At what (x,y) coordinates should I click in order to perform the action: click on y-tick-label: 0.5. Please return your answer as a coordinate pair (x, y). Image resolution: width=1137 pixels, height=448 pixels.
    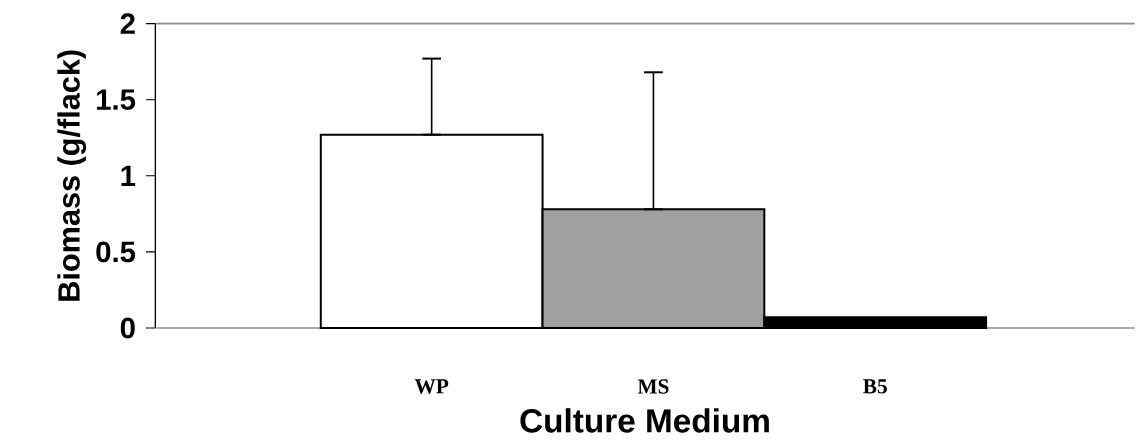
    Looking at the image, I should click on (116, 252).